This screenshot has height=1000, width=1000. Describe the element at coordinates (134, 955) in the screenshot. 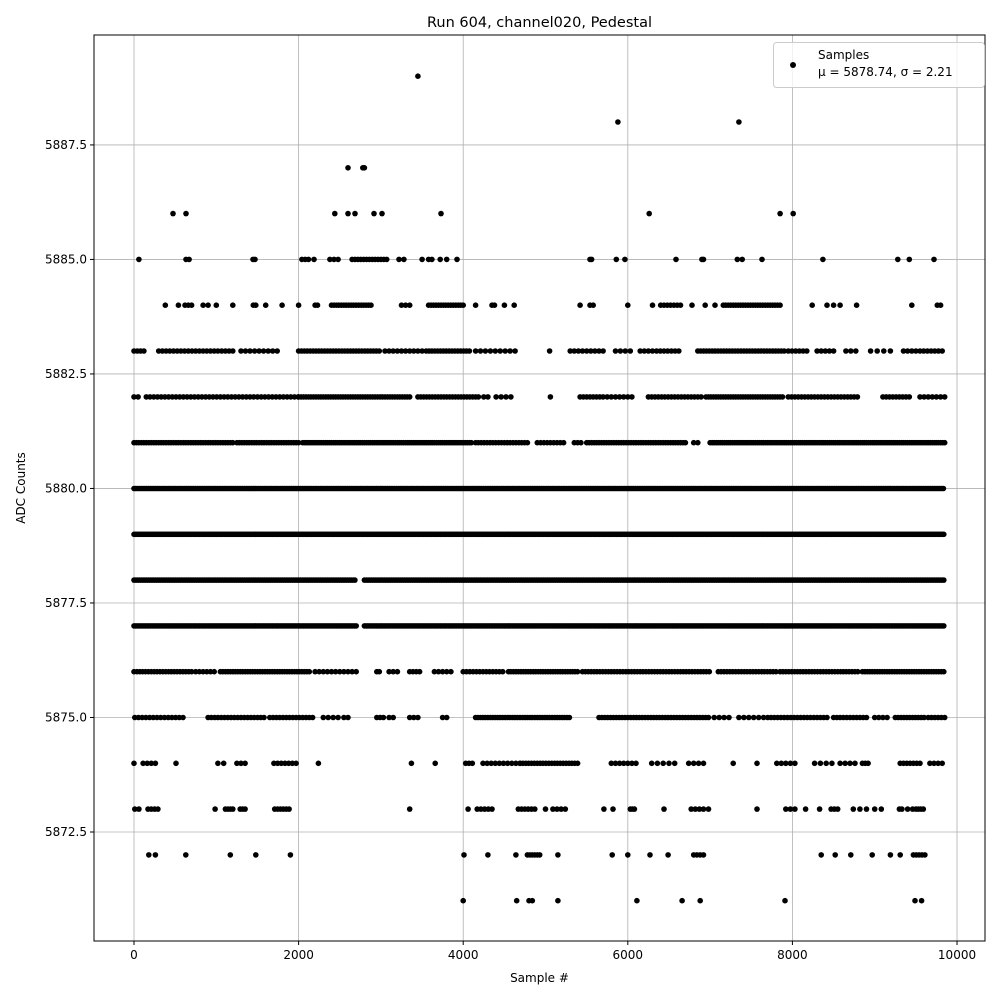

I see `x-tick-label: 0` at that location.